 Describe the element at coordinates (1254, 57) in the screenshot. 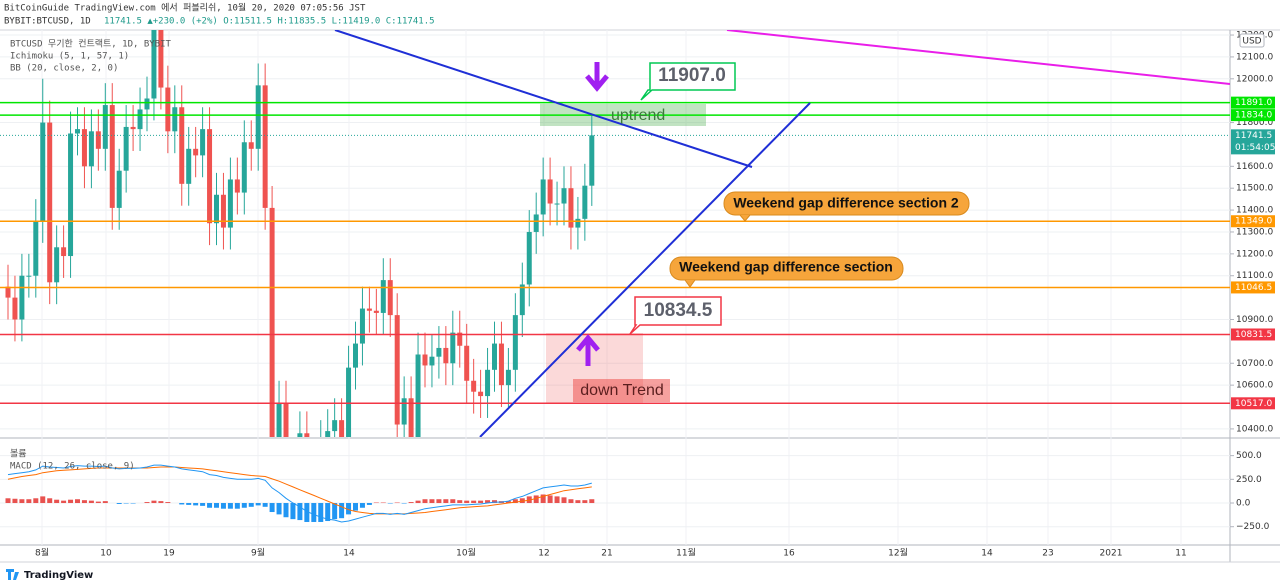

I see `y-tick-label: 12100.0` at that location.